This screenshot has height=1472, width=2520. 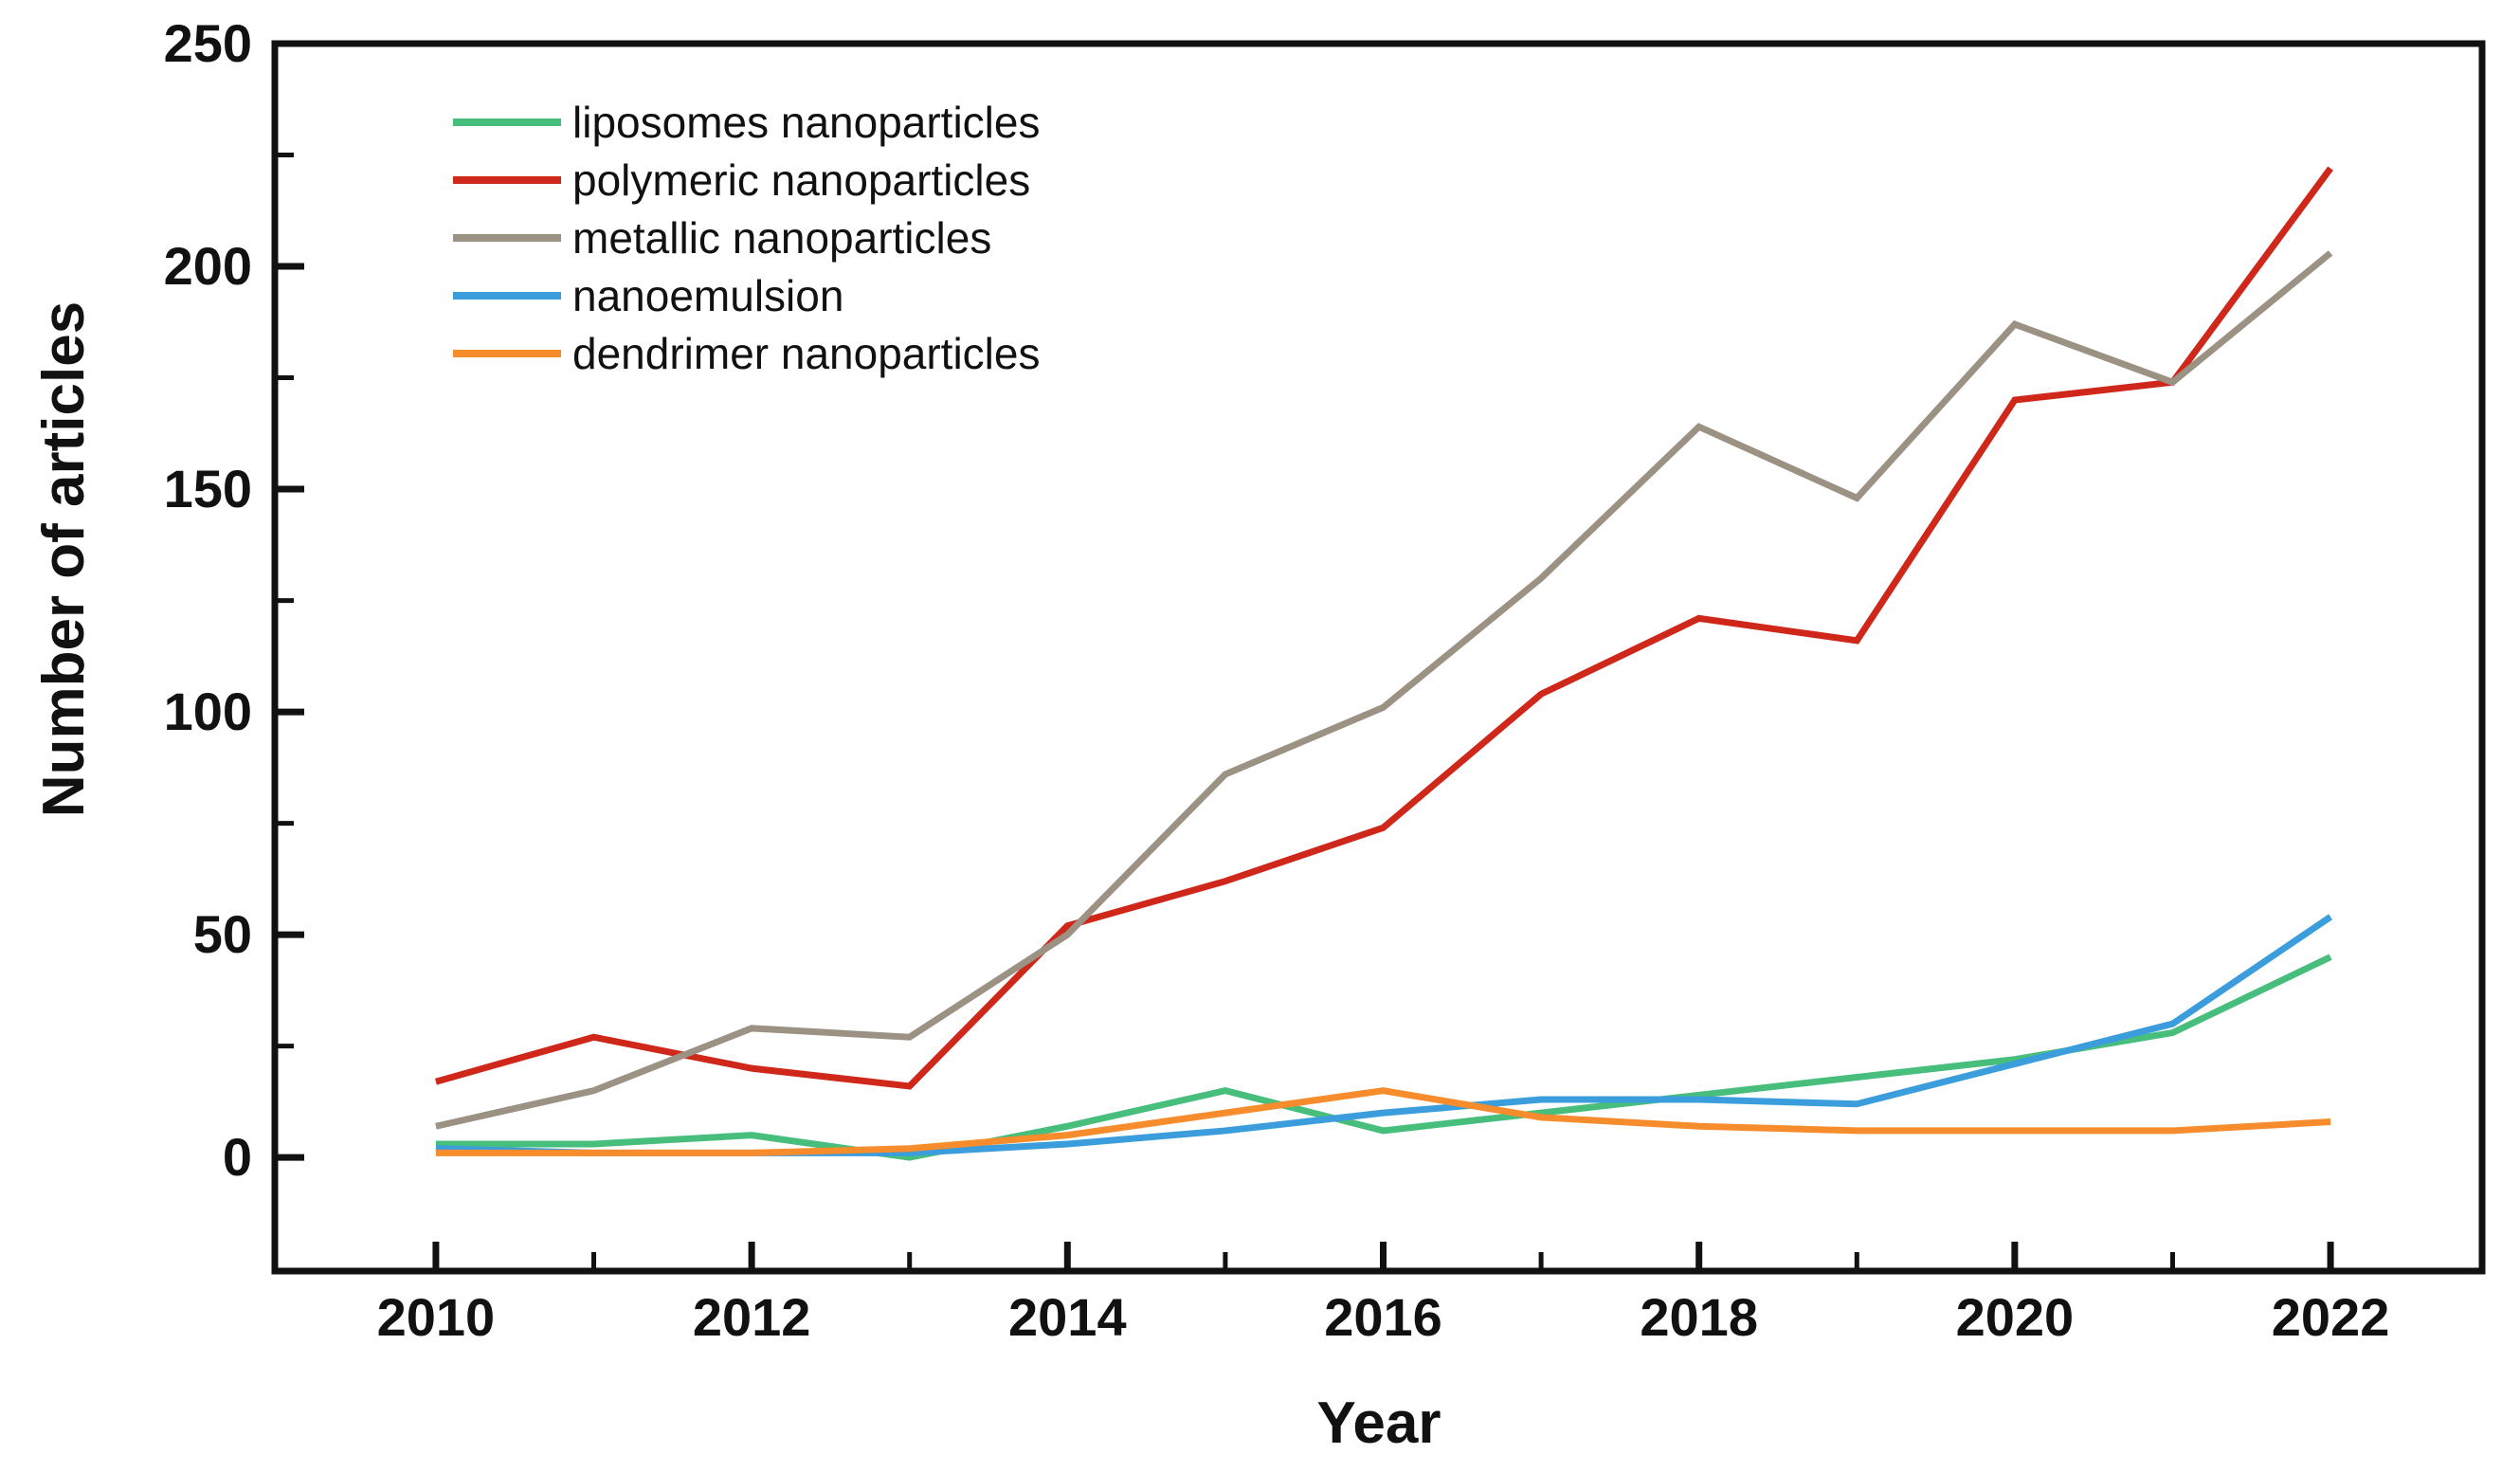 What do you see at coordinates (223, 934) in the screenshot?
I see `y-tick-label: 50` at bounding box center [223, 934].